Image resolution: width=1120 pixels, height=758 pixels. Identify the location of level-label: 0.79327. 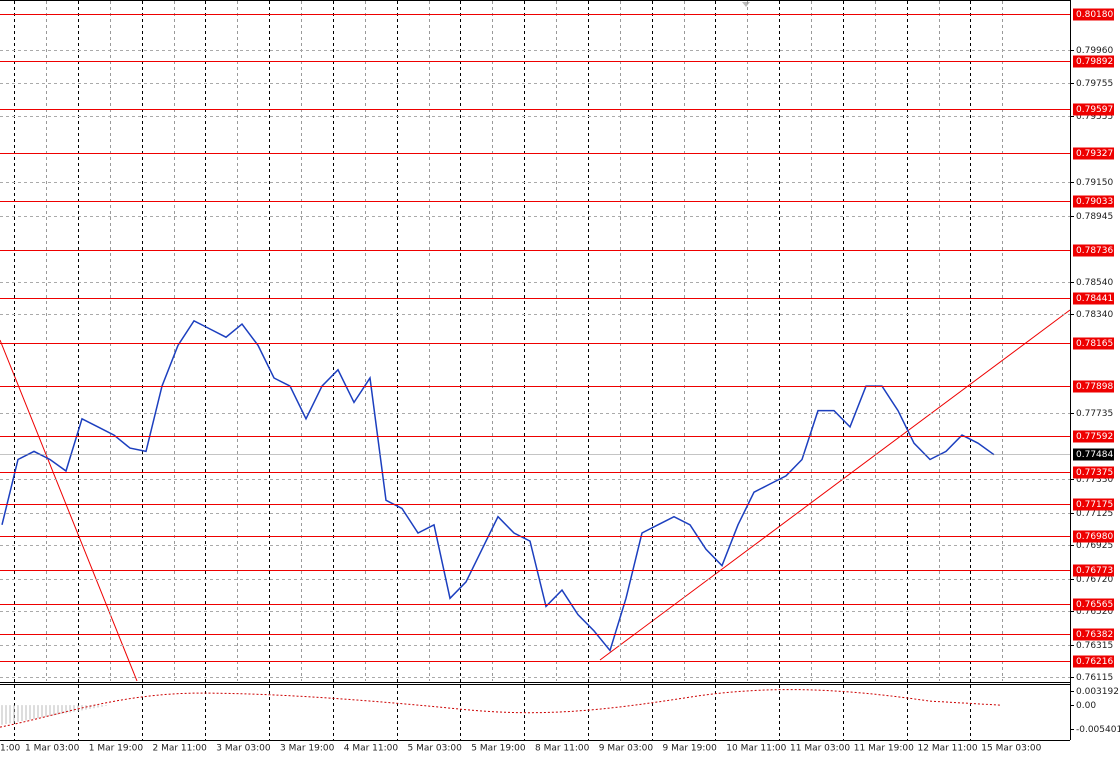
(1094, 154).